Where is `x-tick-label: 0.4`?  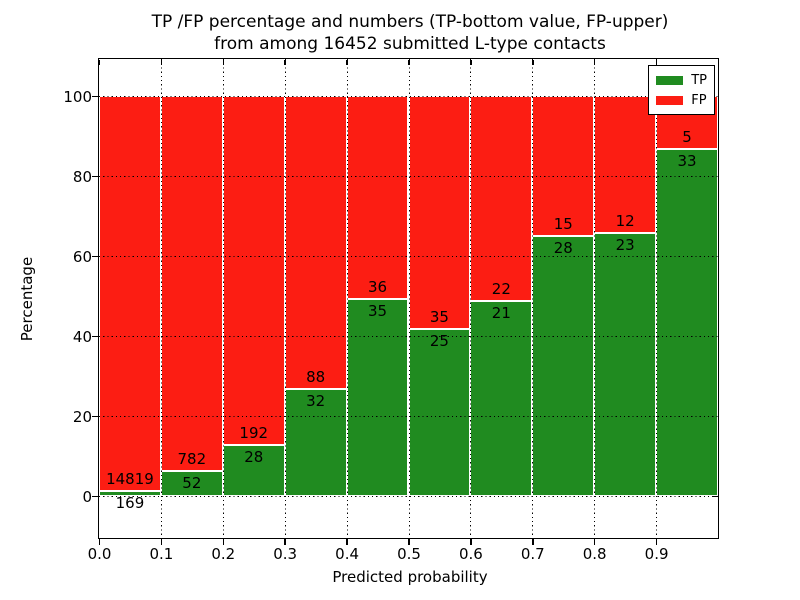
x-tick-label: 0.4 is located at coordinates (347, 554).